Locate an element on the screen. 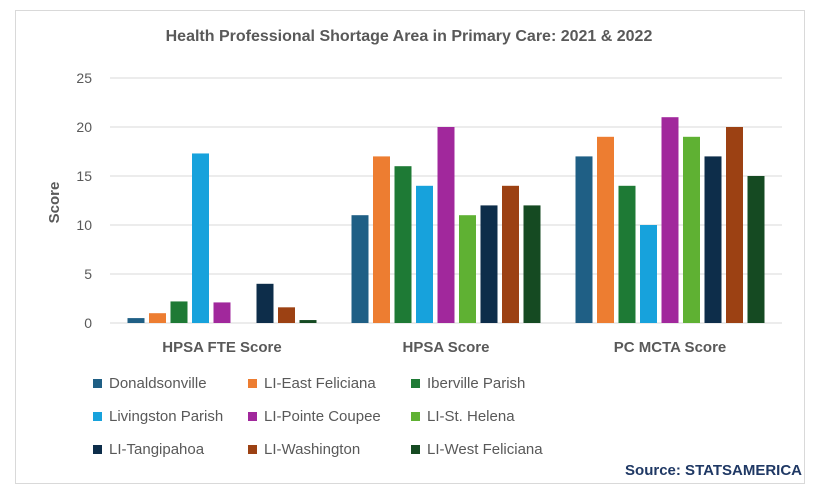 This screenshot has width=818, height=502. legend-label: LI-Pointe Coupee is located at coordinates (322, 416).